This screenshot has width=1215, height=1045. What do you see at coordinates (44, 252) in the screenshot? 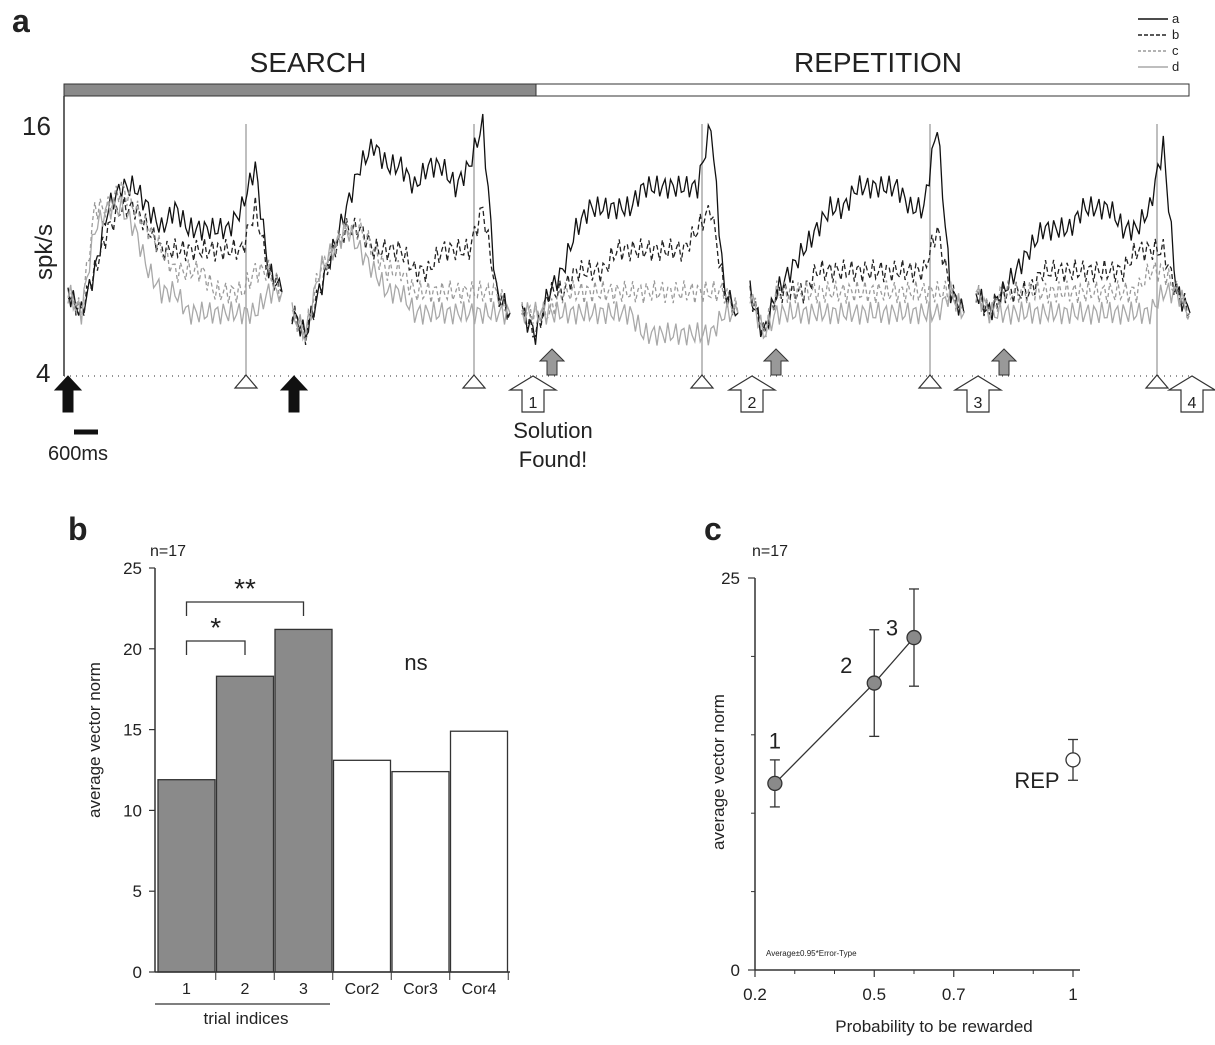
I see `panel-a-ylabel: spk/s` at bounding box center [44, 252].